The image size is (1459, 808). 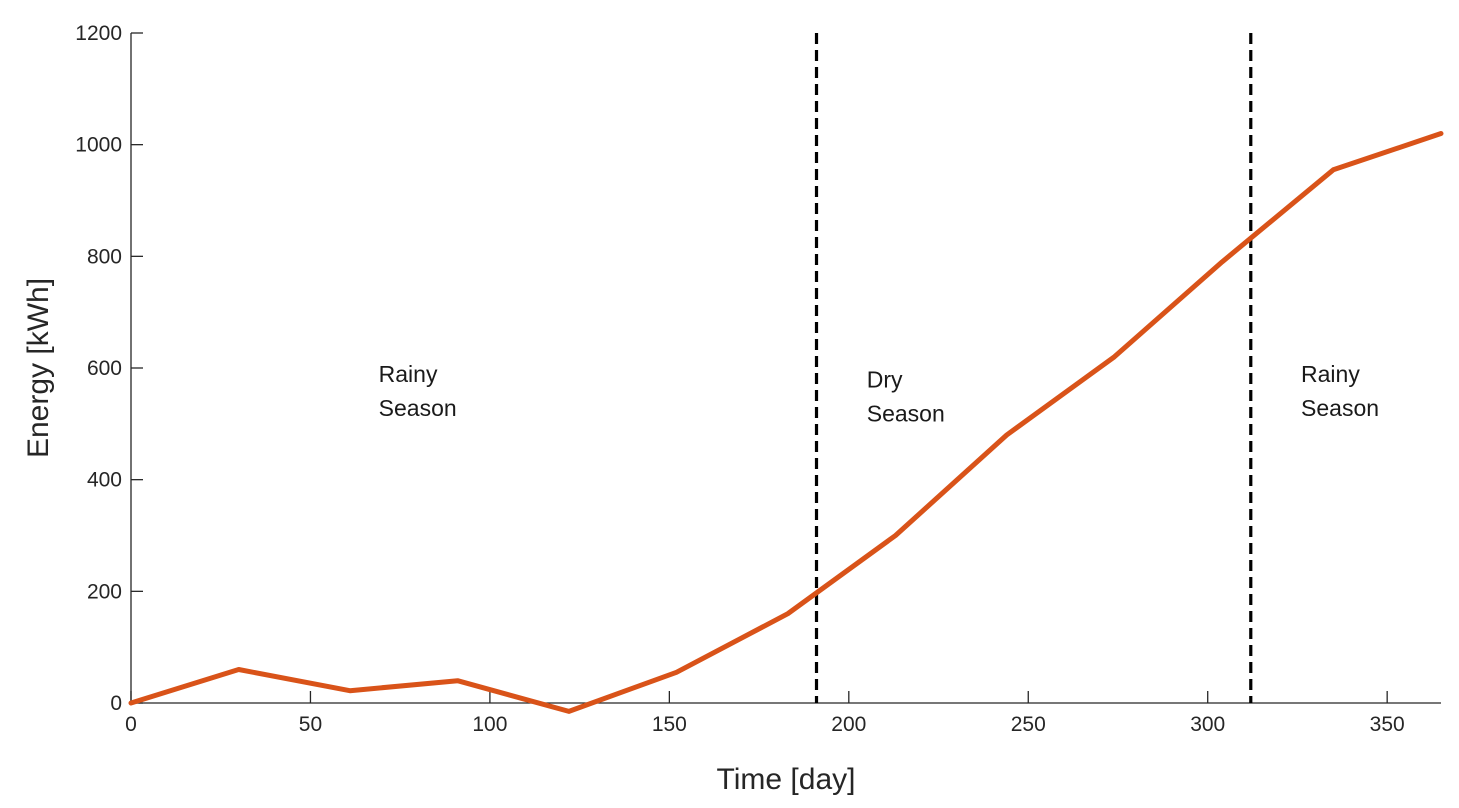 What do you see at coordinates (1387, 724) in the screenshot?
I see `x-tick-label: 350` at bounding box center [1387, 724].